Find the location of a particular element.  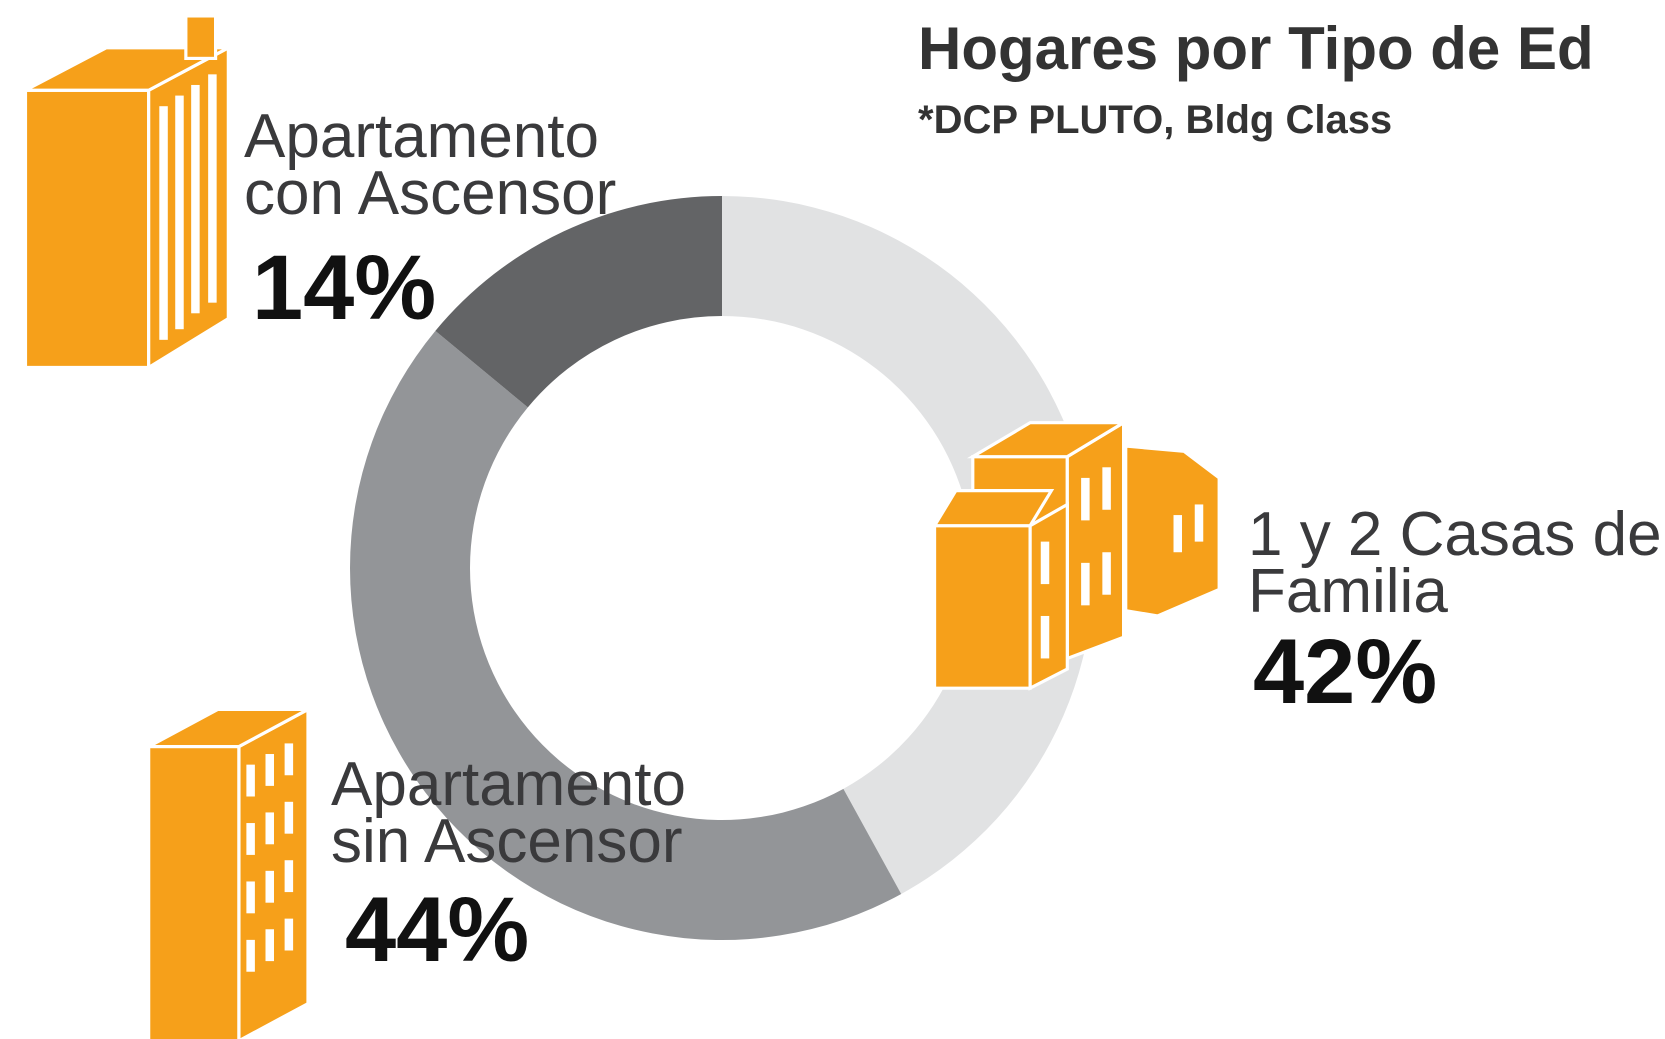

icon-houses is located at coordinates (1076, 555).